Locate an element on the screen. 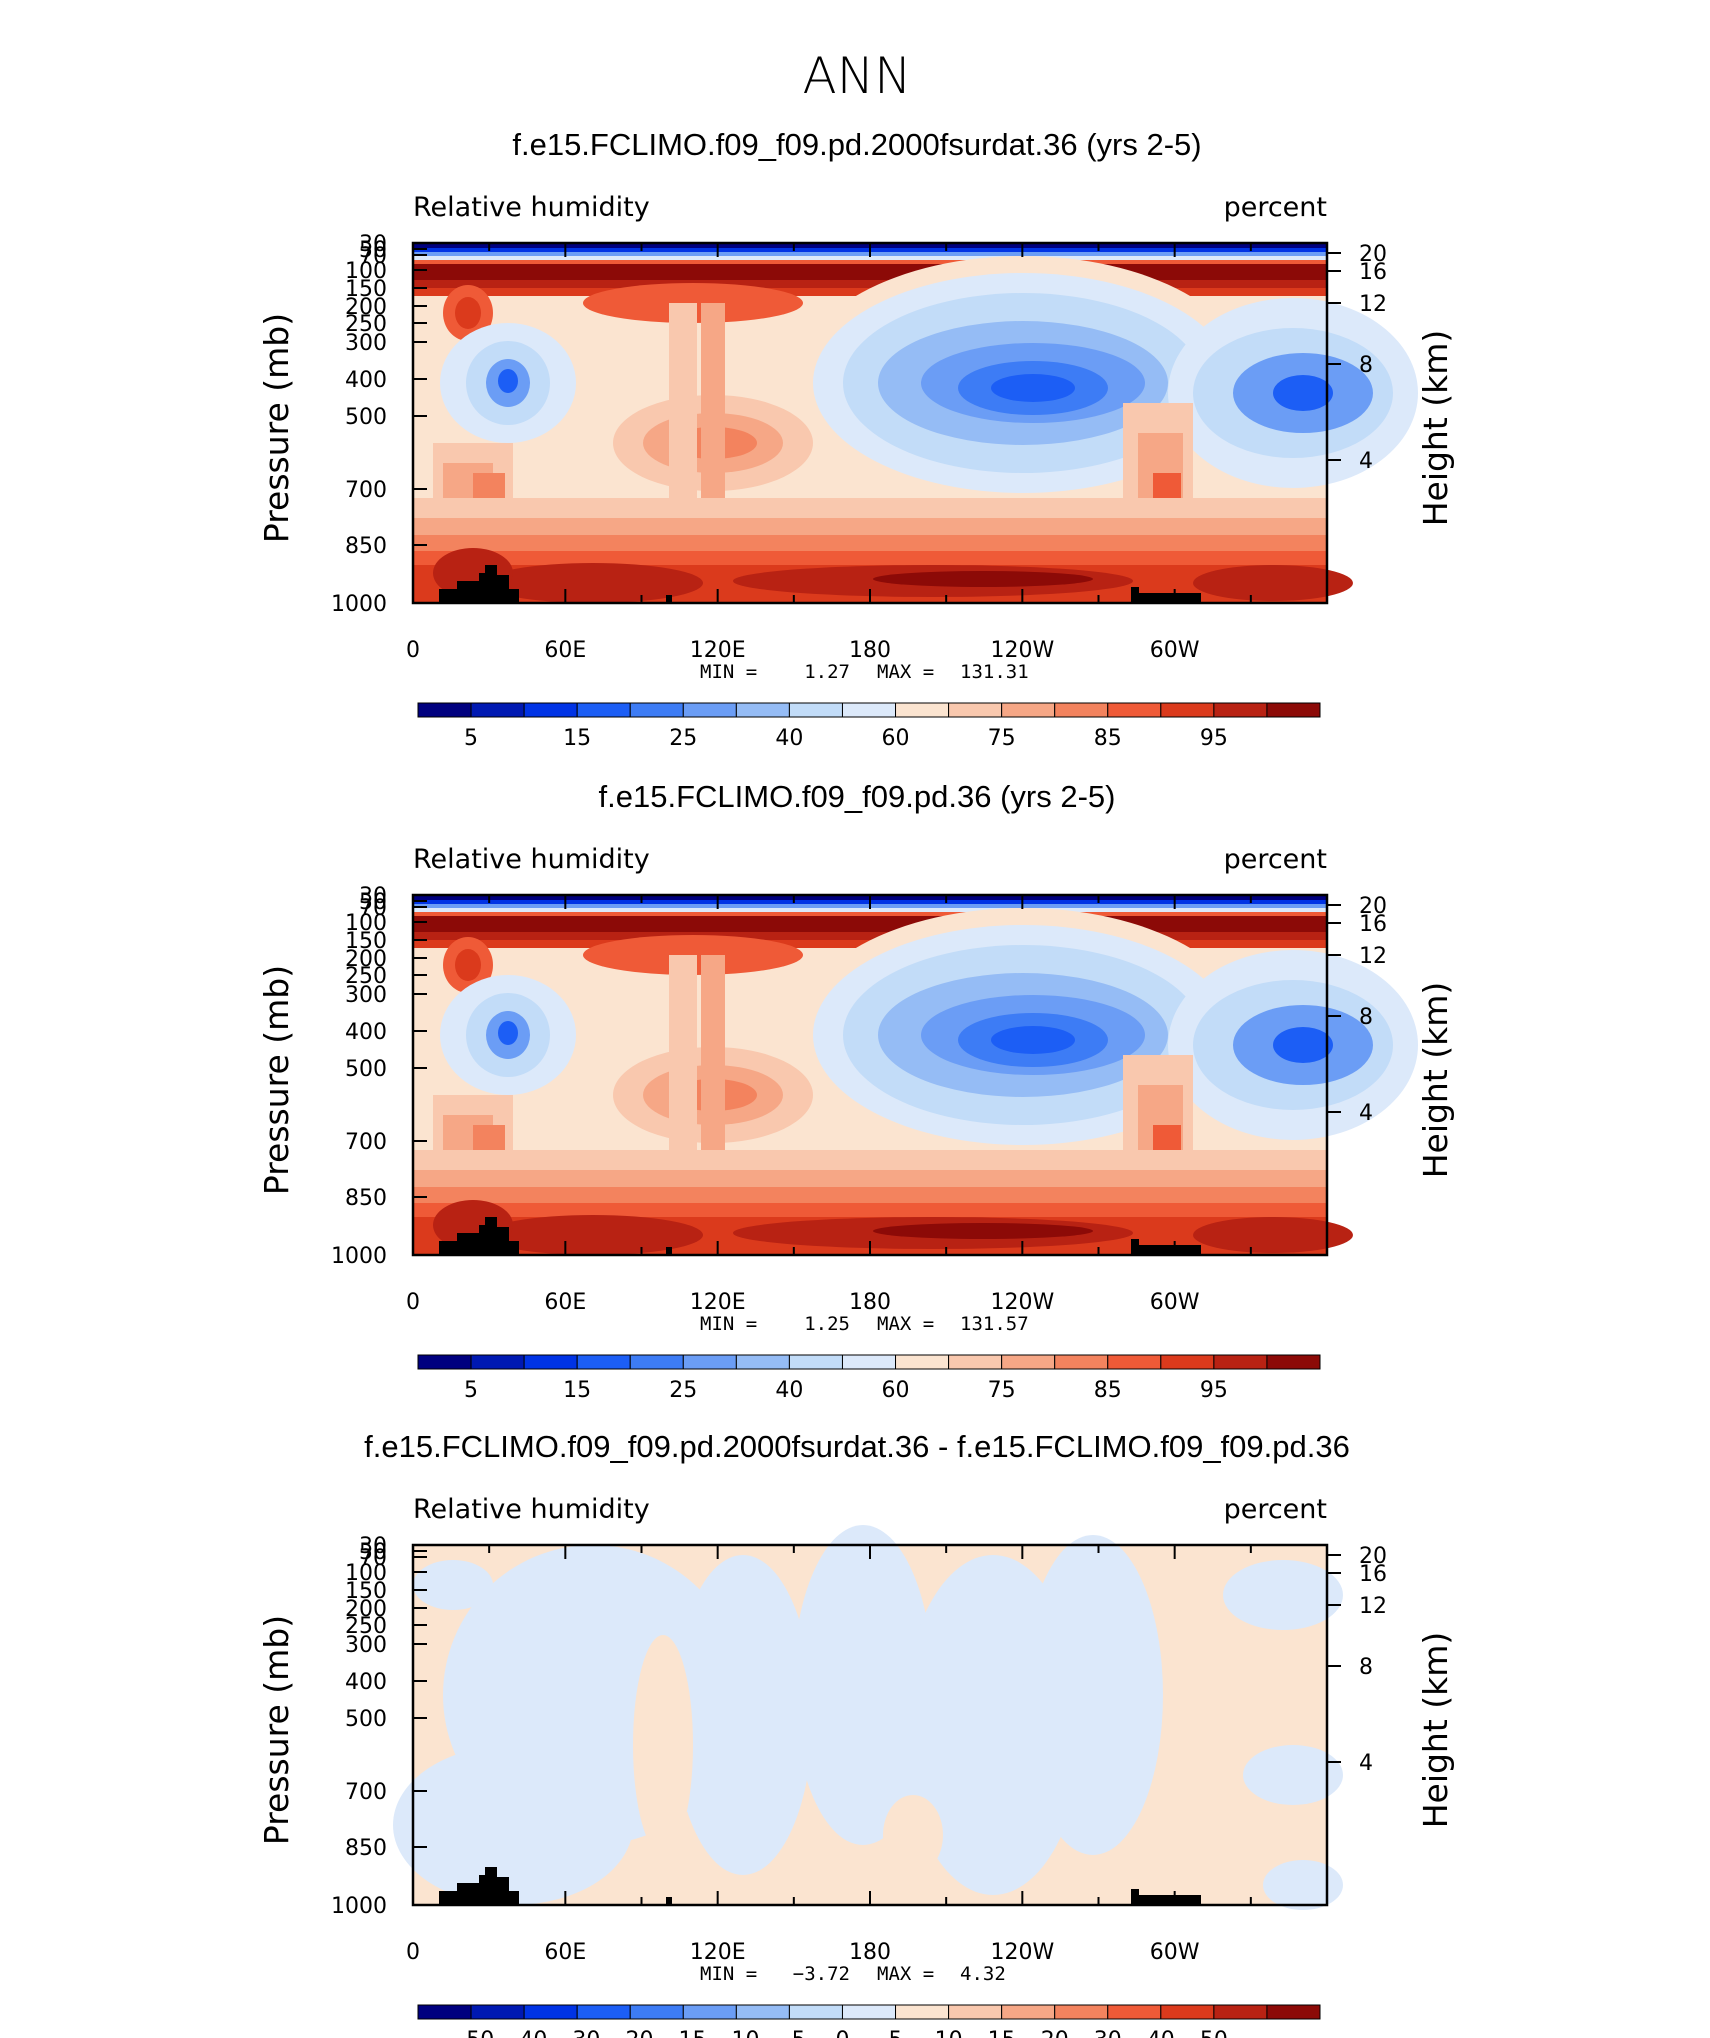 The image size is (1710, 2038). colorbar-label: 0 is located at coordinates (842, 2033).